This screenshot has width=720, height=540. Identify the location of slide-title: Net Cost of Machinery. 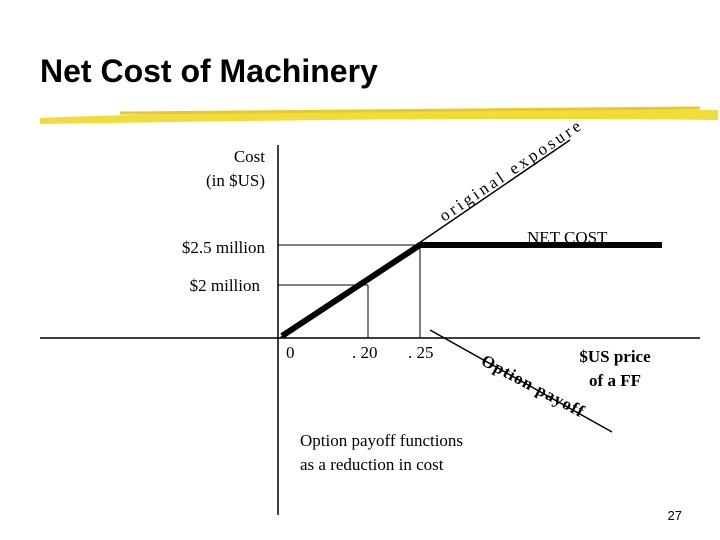
(209, 71).